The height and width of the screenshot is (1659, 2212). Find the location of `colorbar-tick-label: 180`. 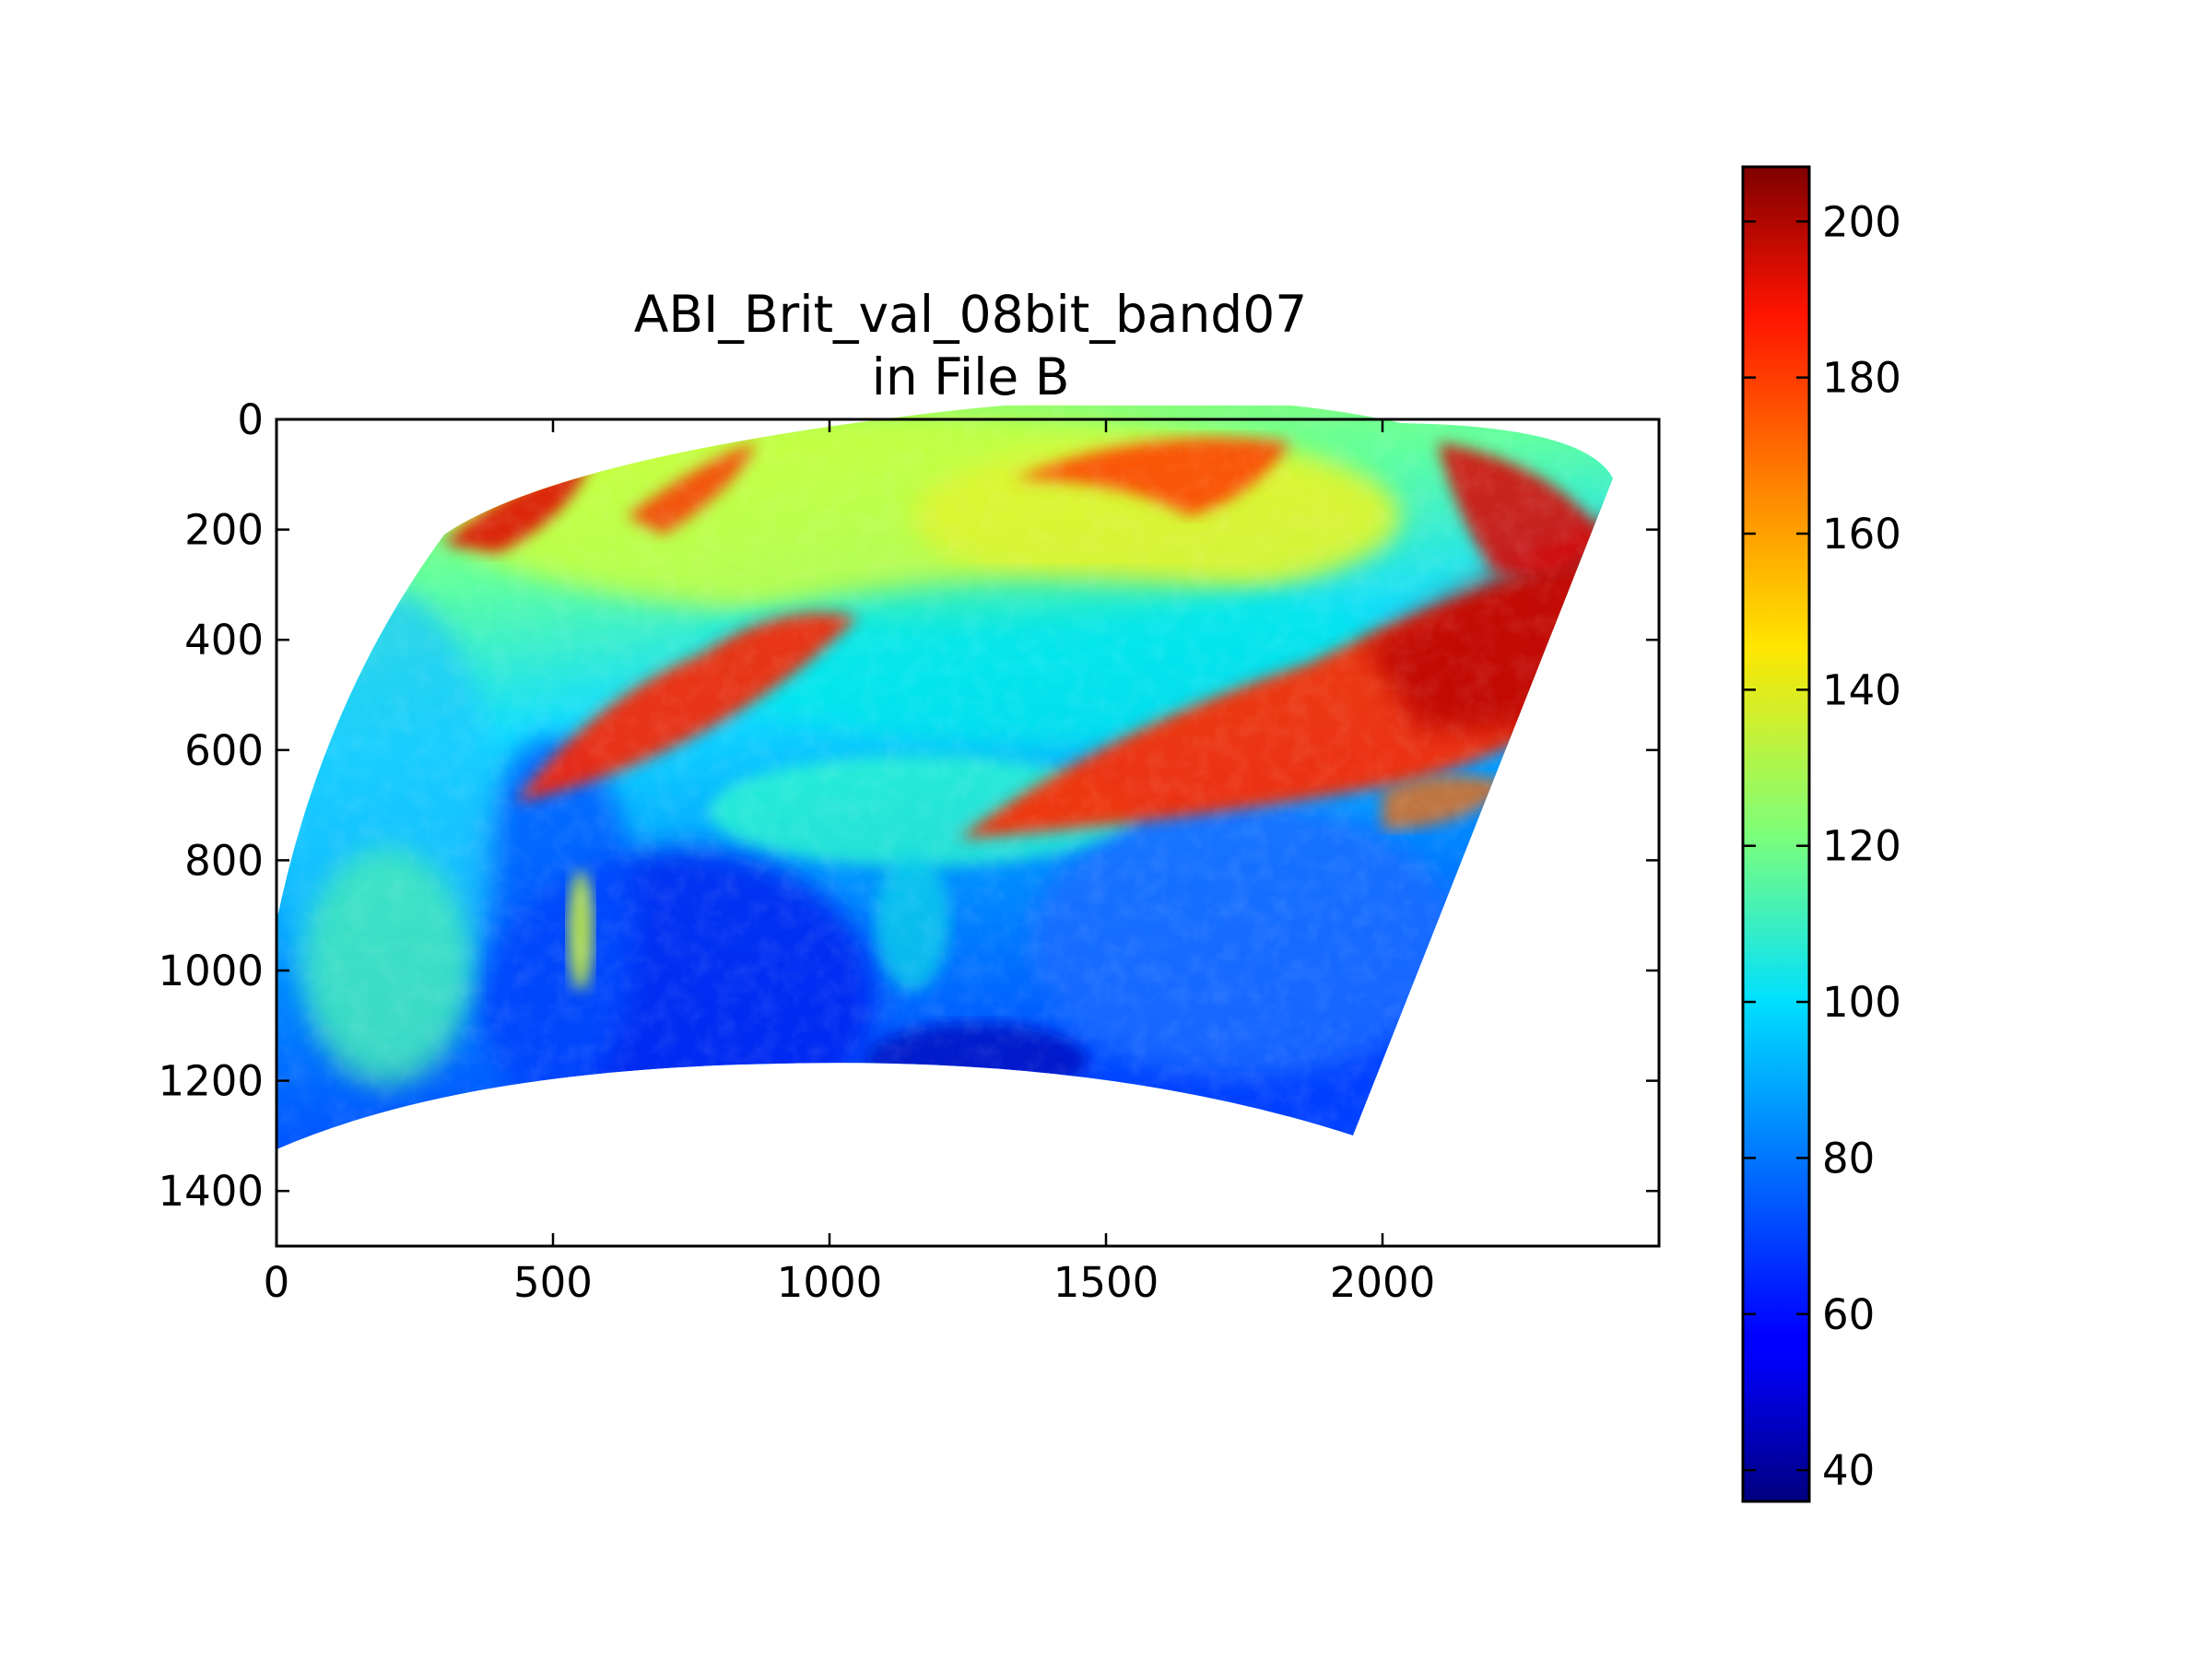

colorbar-tick-label: 180 is located at coordinates (1861, 378).